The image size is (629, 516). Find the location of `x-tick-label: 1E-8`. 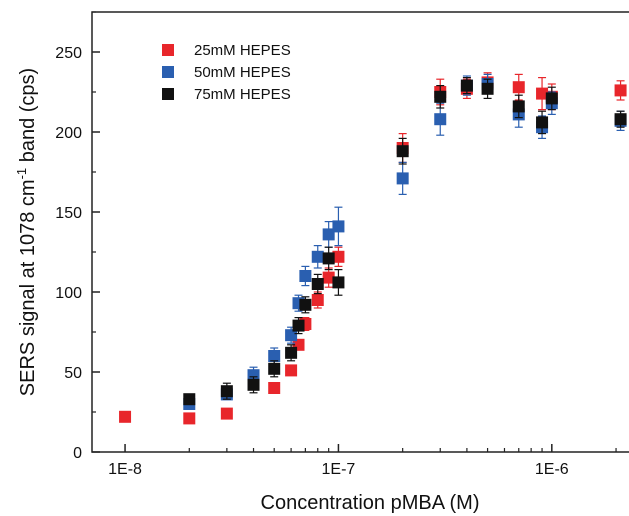

x-tick-label: 1E-8 is located at coordinates (125, 469).